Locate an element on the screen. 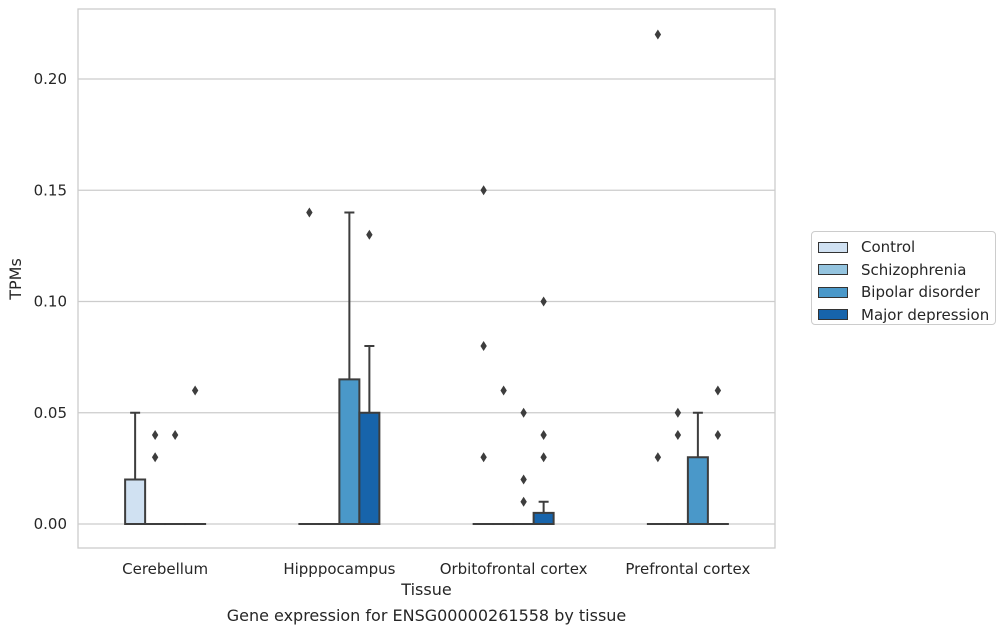 Image resolution: width=1007 pixels, height=634 pixels. x-tick-label: Hipppocampus is located at coordinates (339, 569).